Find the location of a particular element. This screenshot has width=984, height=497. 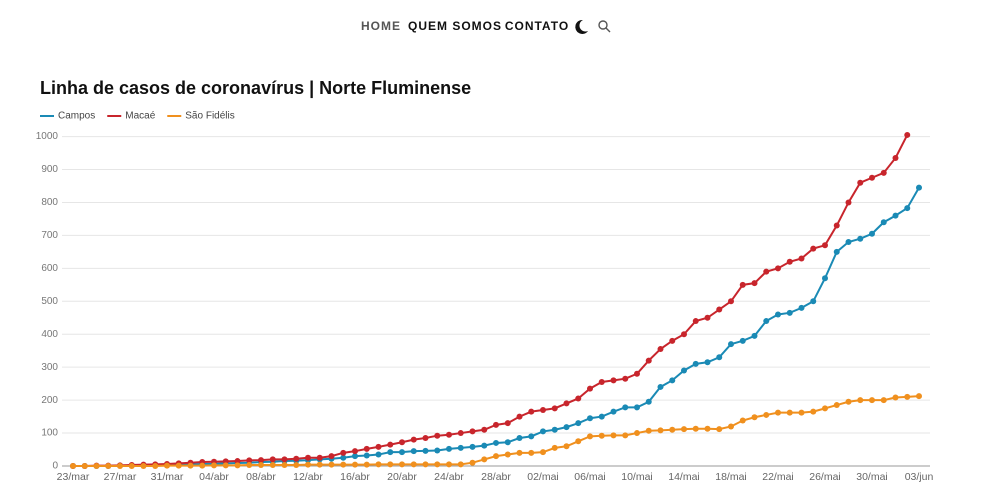

x-tick-label: 06/mai is located at coordinates (590, 477).